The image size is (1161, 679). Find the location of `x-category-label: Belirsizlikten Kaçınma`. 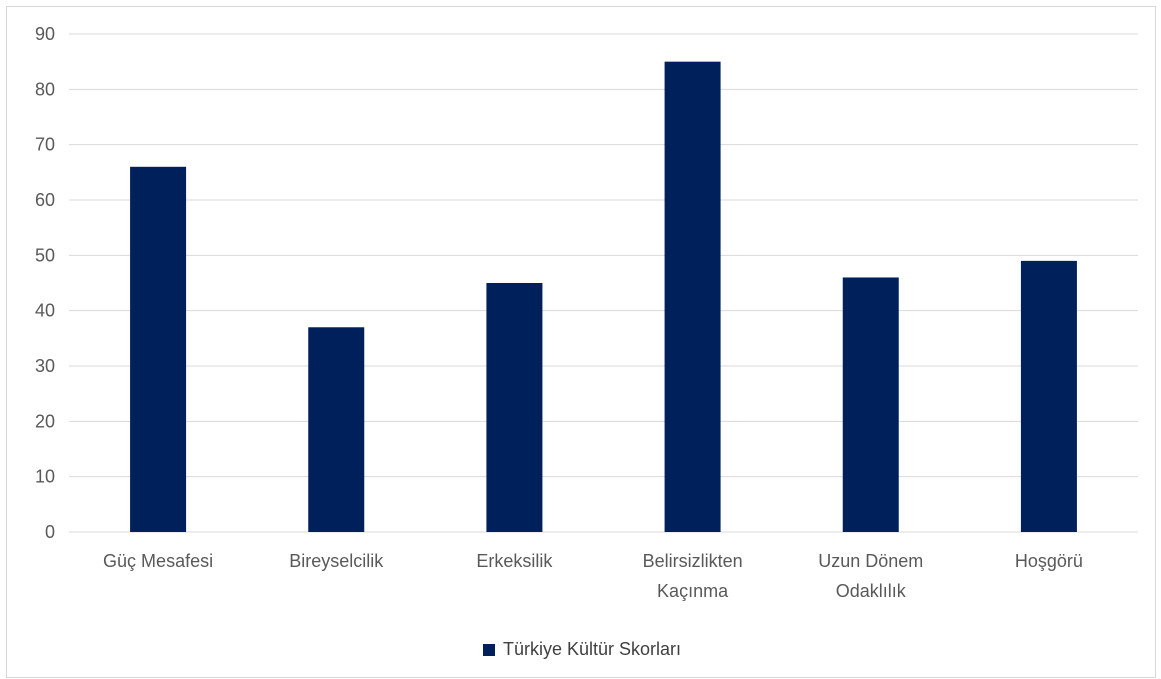

x-category-label: Belirsizlikten Kaçınma is located at coordinates (693, 576).